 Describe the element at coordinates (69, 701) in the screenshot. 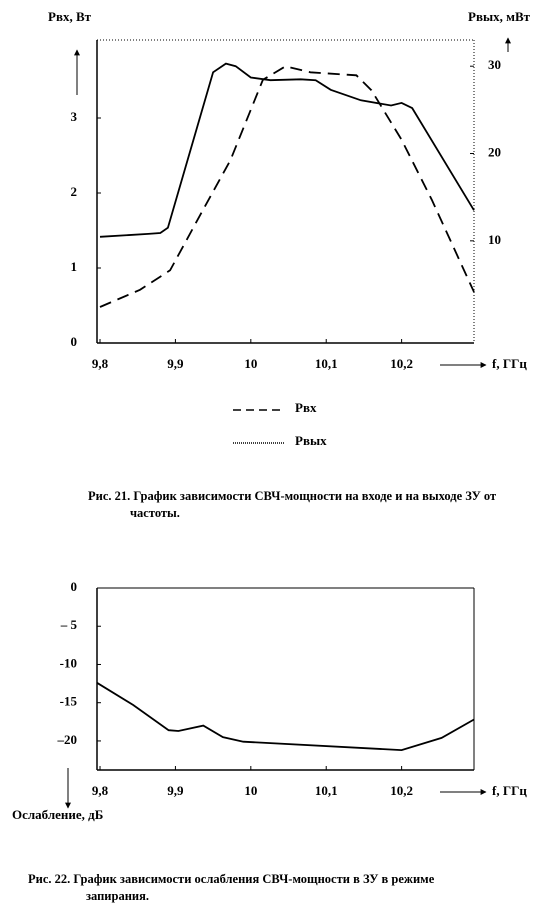

I see `y-tick-label: -15` at that location.